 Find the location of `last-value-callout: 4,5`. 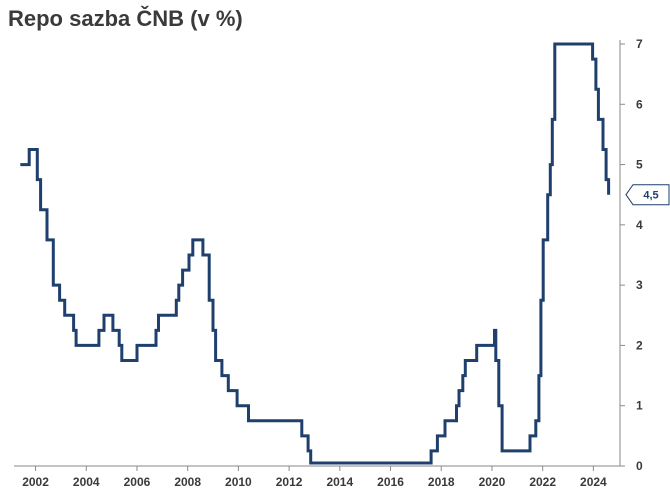

last-value-callout: 4,5 is located at coordinates (647, 195).